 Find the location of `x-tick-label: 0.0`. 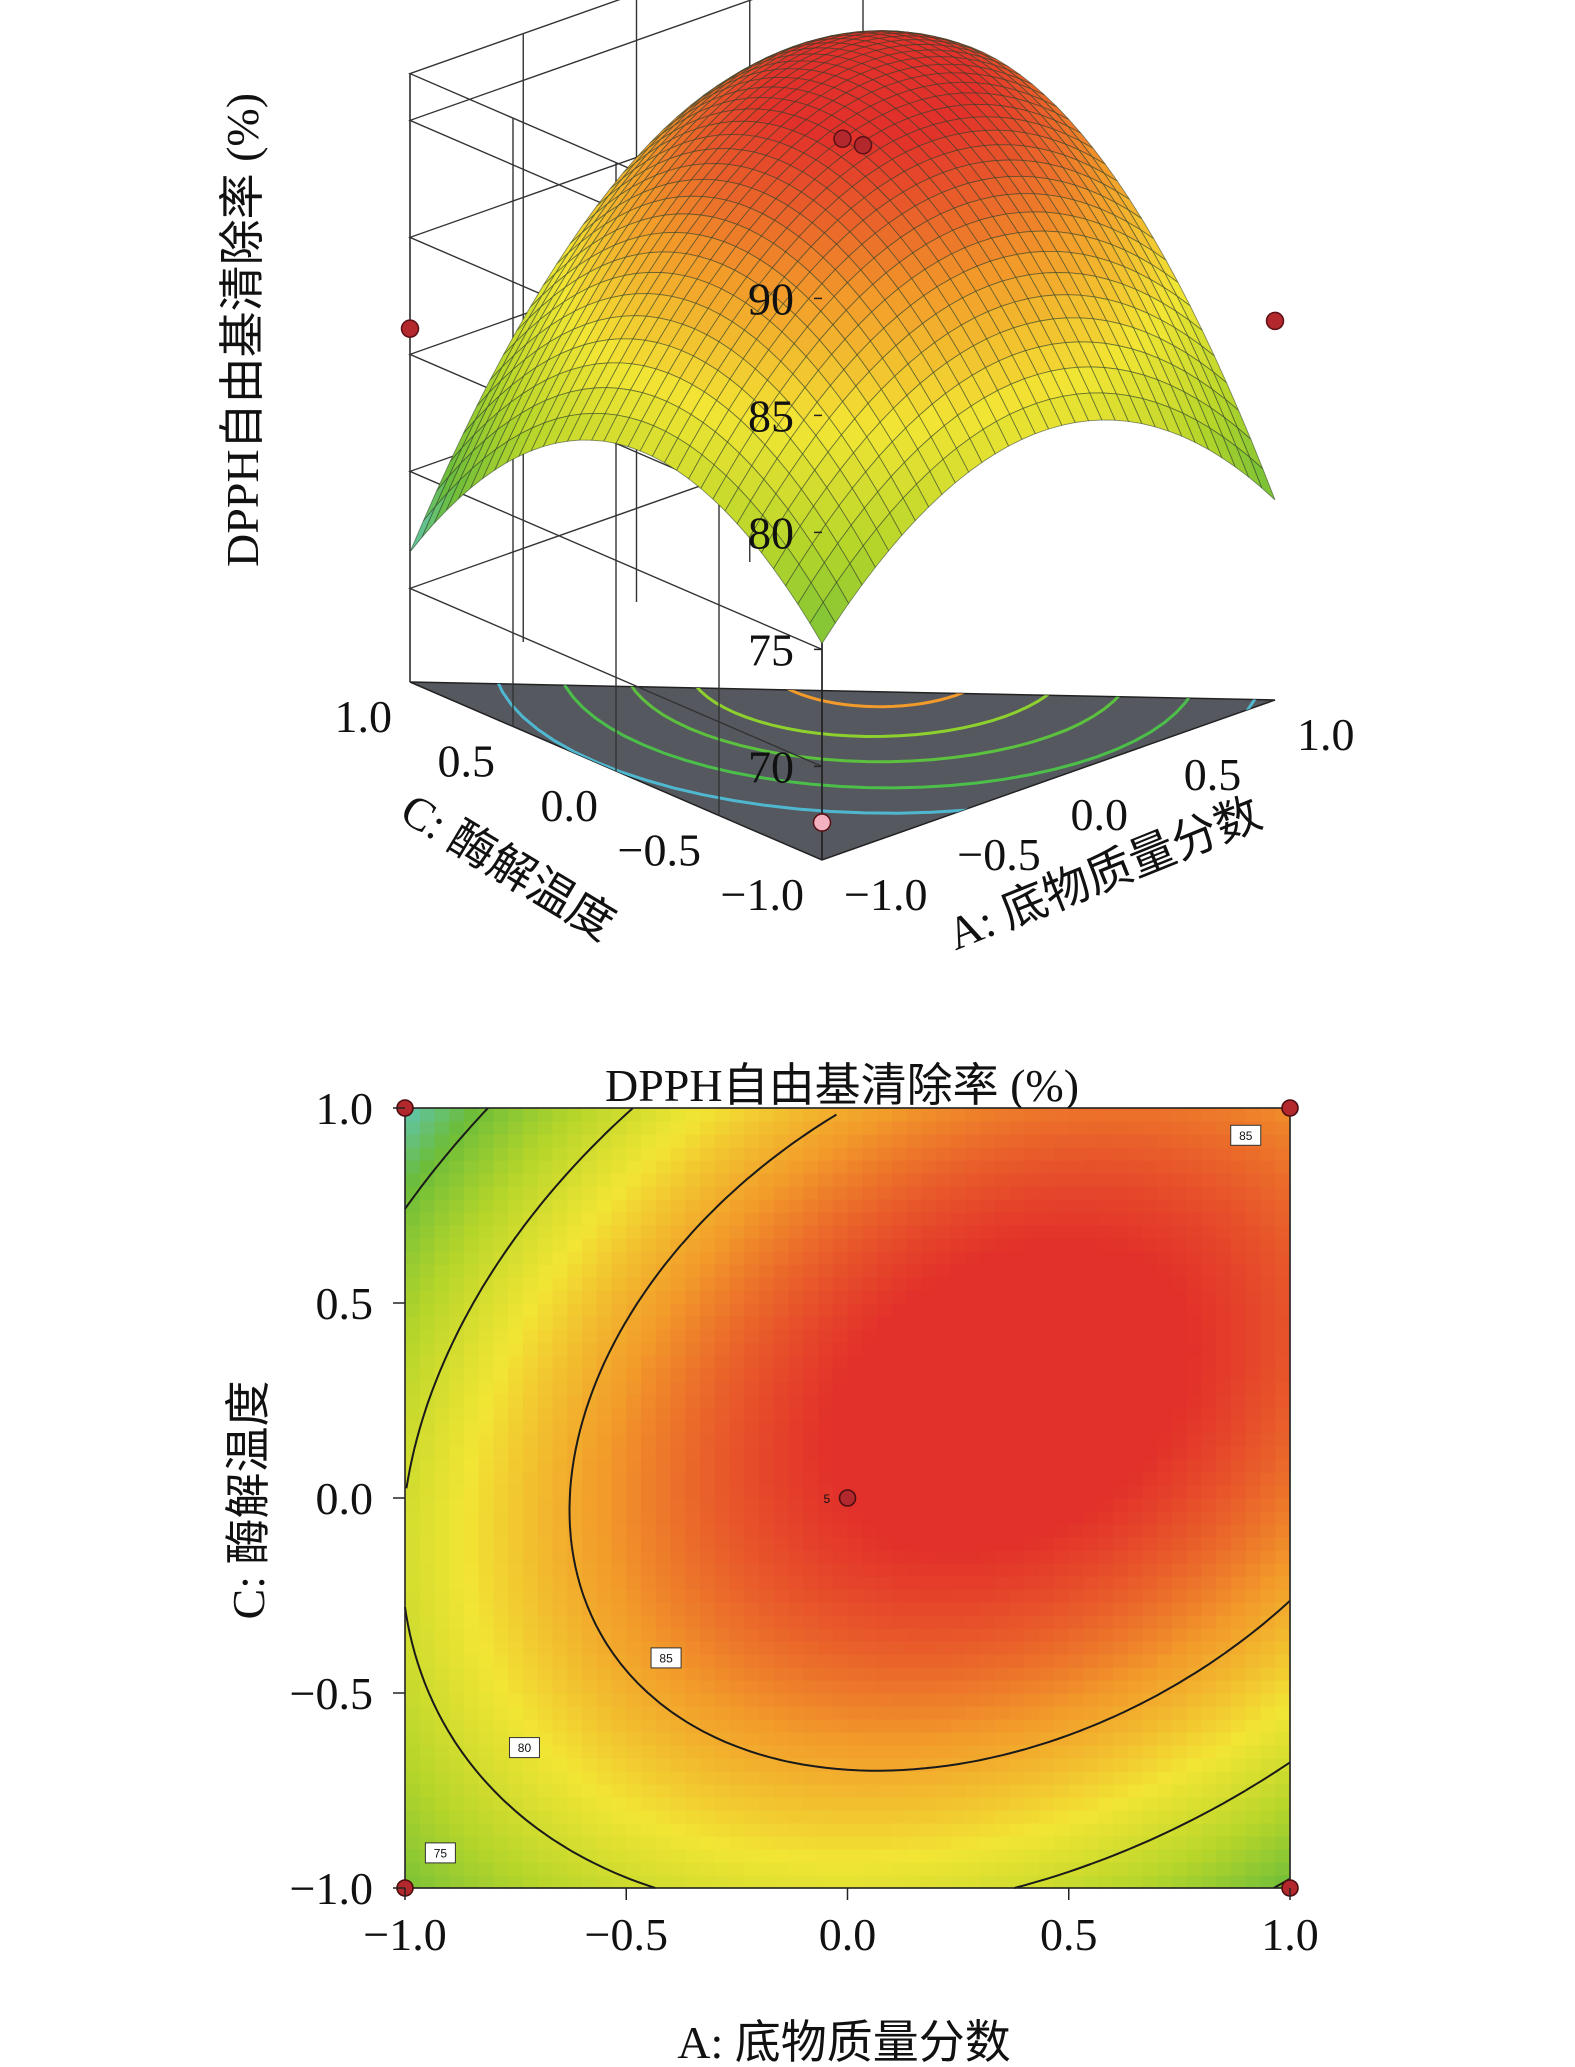

x-tick-label: 0.0 is located at coordinates (848, 1934).